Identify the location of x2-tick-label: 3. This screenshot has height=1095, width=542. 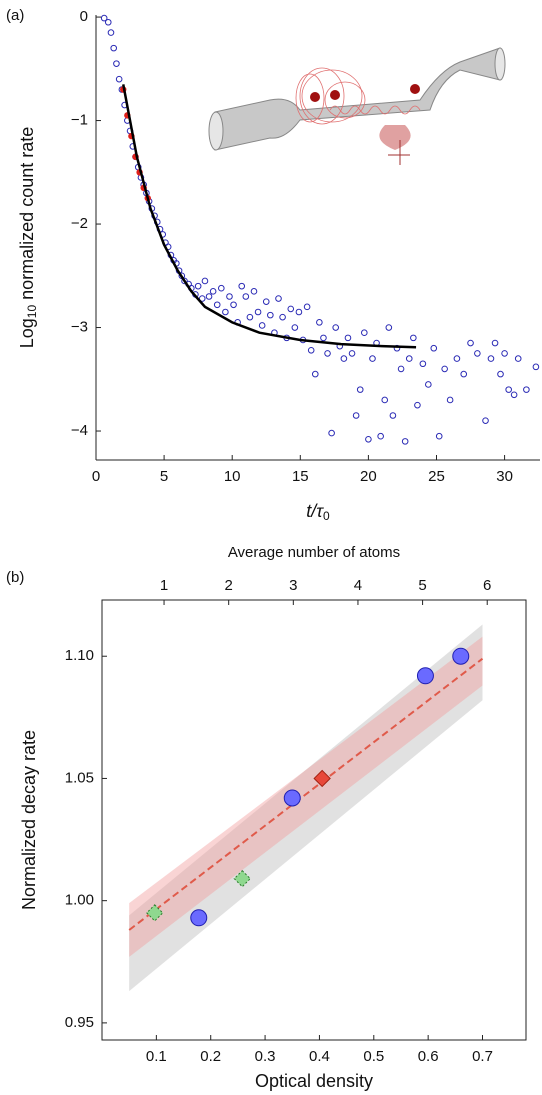
(293, 585).